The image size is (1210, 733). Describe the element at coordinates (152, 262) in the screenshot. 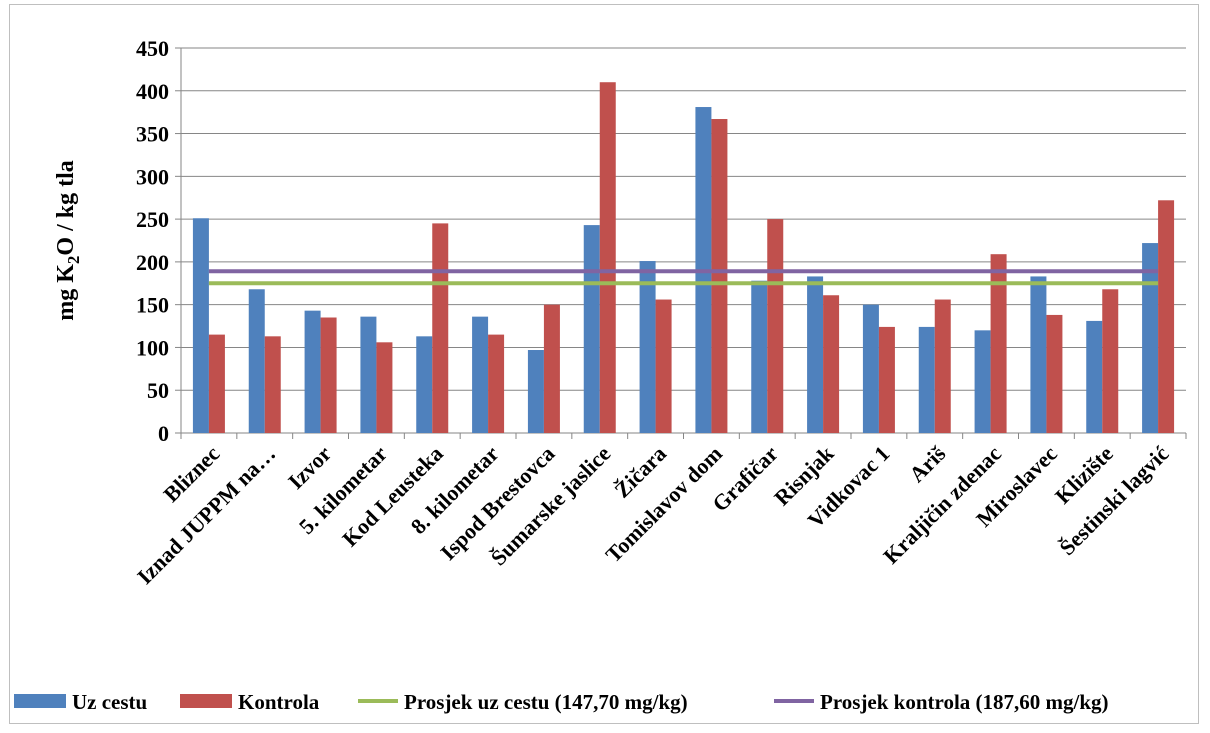

I see `y-tick-label: 200` at that location.